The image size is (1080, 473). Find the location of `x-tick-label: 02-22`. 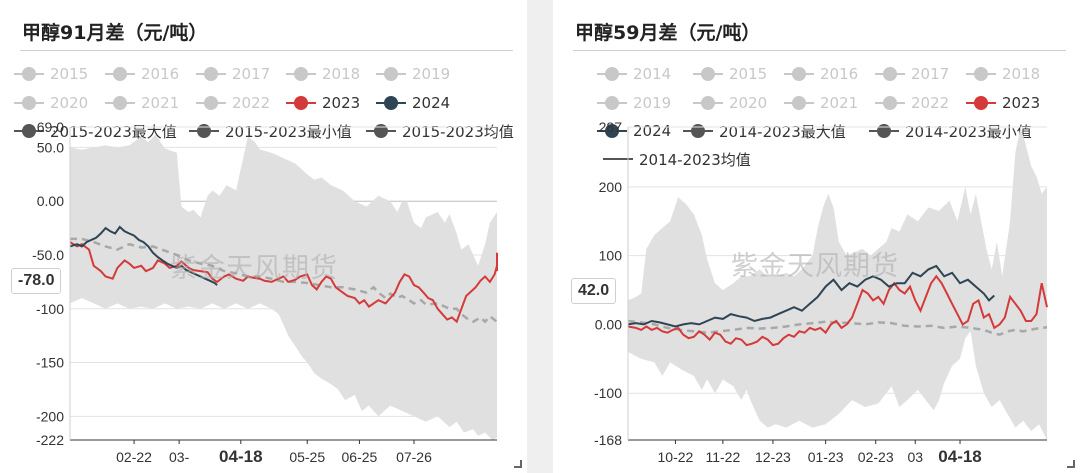

x-tick-label: 02-22 is located at coordinates (134, 457).